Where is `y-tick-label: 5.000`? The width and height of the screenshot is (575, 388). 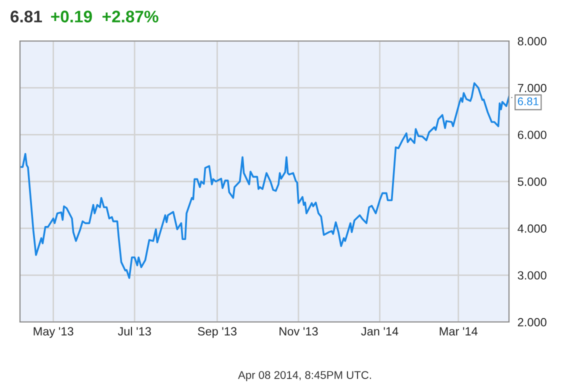 y-tick-label: 5.000 is located at coordinates (532, 182).